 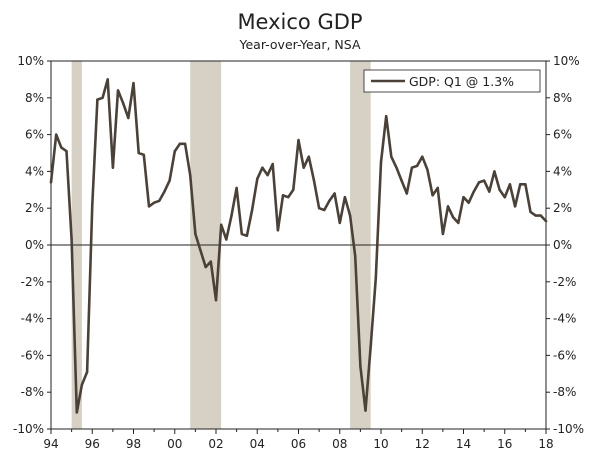 I want to click on x-tick-label: 94, so click(x=50, y=444).